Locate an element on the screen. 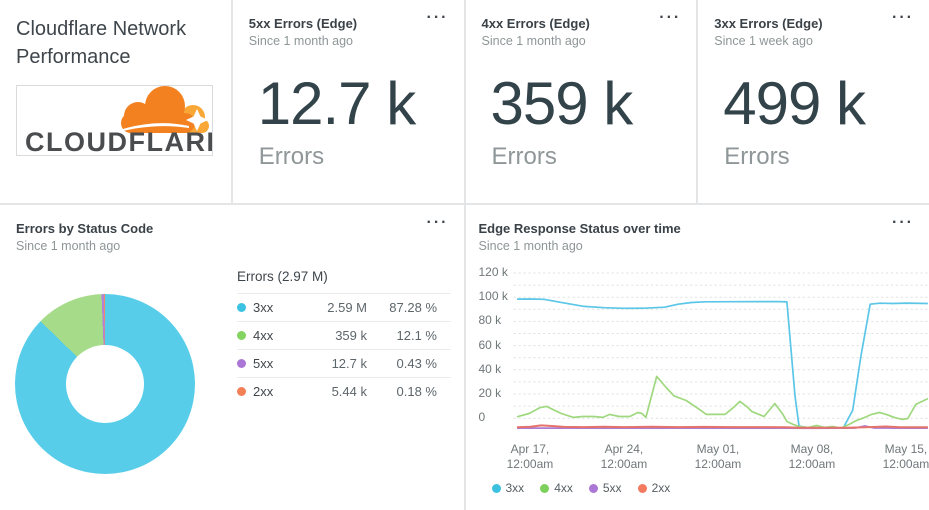 The image size is (929, 510). line-series-2xx is located at coordinates (722, 426).